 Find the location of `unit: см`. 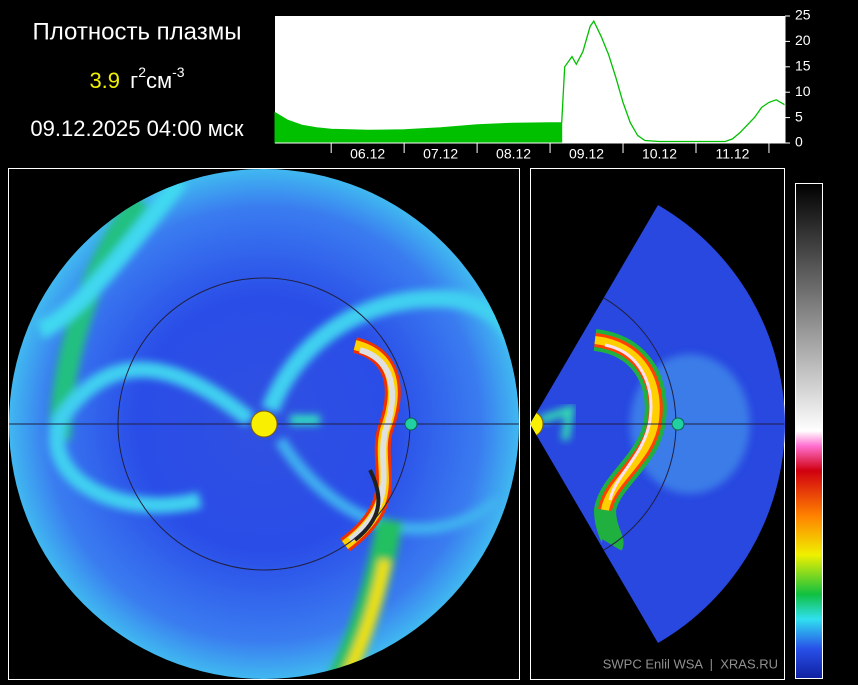

unit: см is located at coordinates (159, 80).